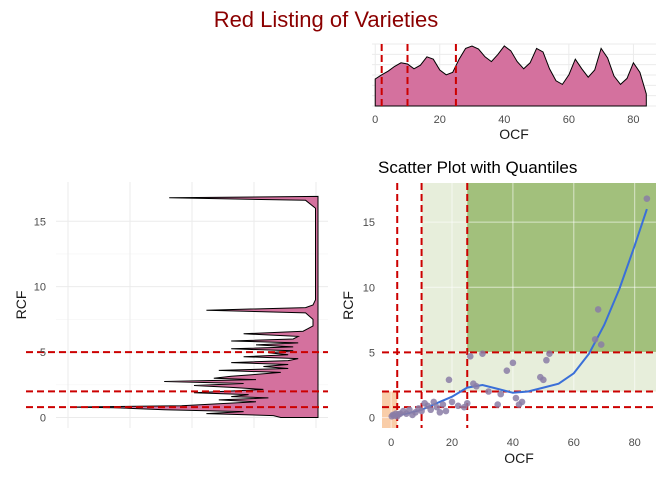 Image resolution: width=672 pixels, height=480 pixels. What do you see at coordinates (477, 167) in the screenshot?
I see `scatter-title: Scatter Plot with Quantiles` at bounding box center [477, 167].